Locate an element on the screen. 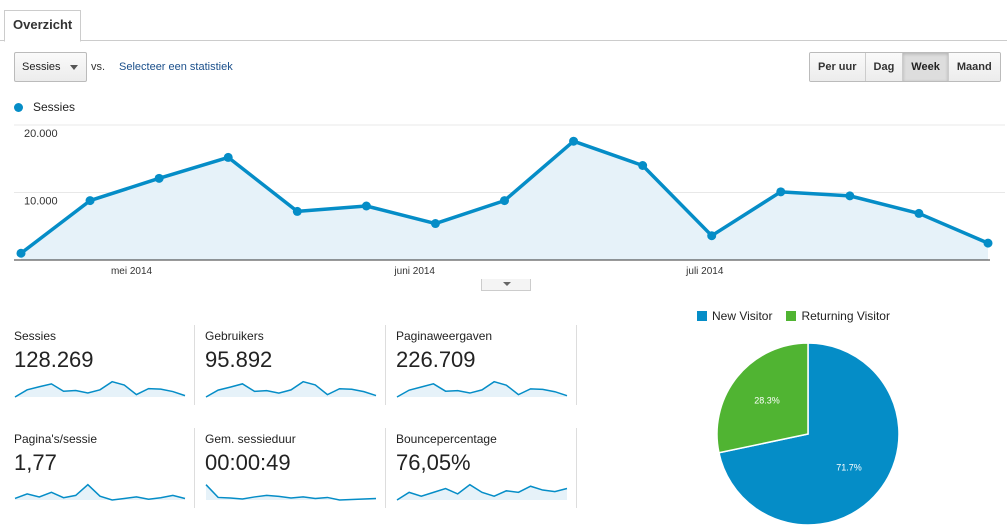 The image size is (1007, 529). x-tick-label: juni 2014 is located at coordinates (414, 271).